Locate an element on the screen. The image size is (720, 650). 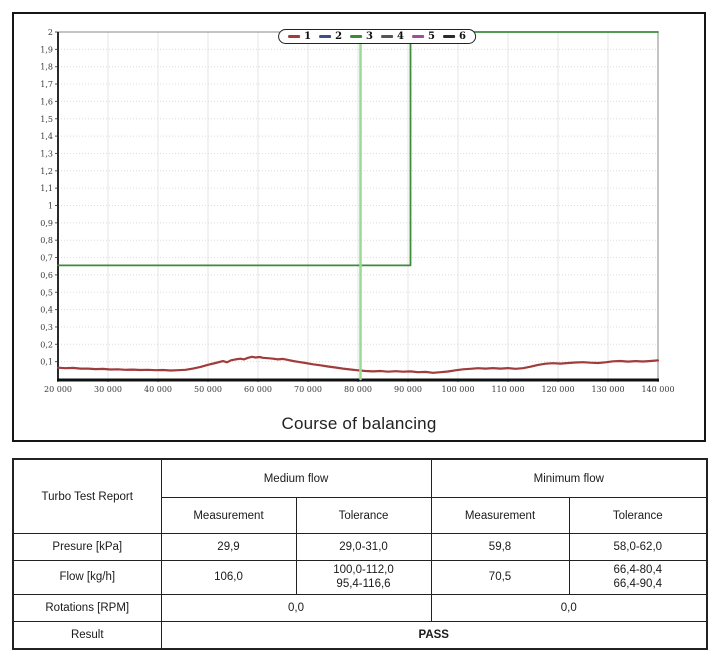
pressure-minimum-measurement: 59,8 is located at coordinates (500, 547).